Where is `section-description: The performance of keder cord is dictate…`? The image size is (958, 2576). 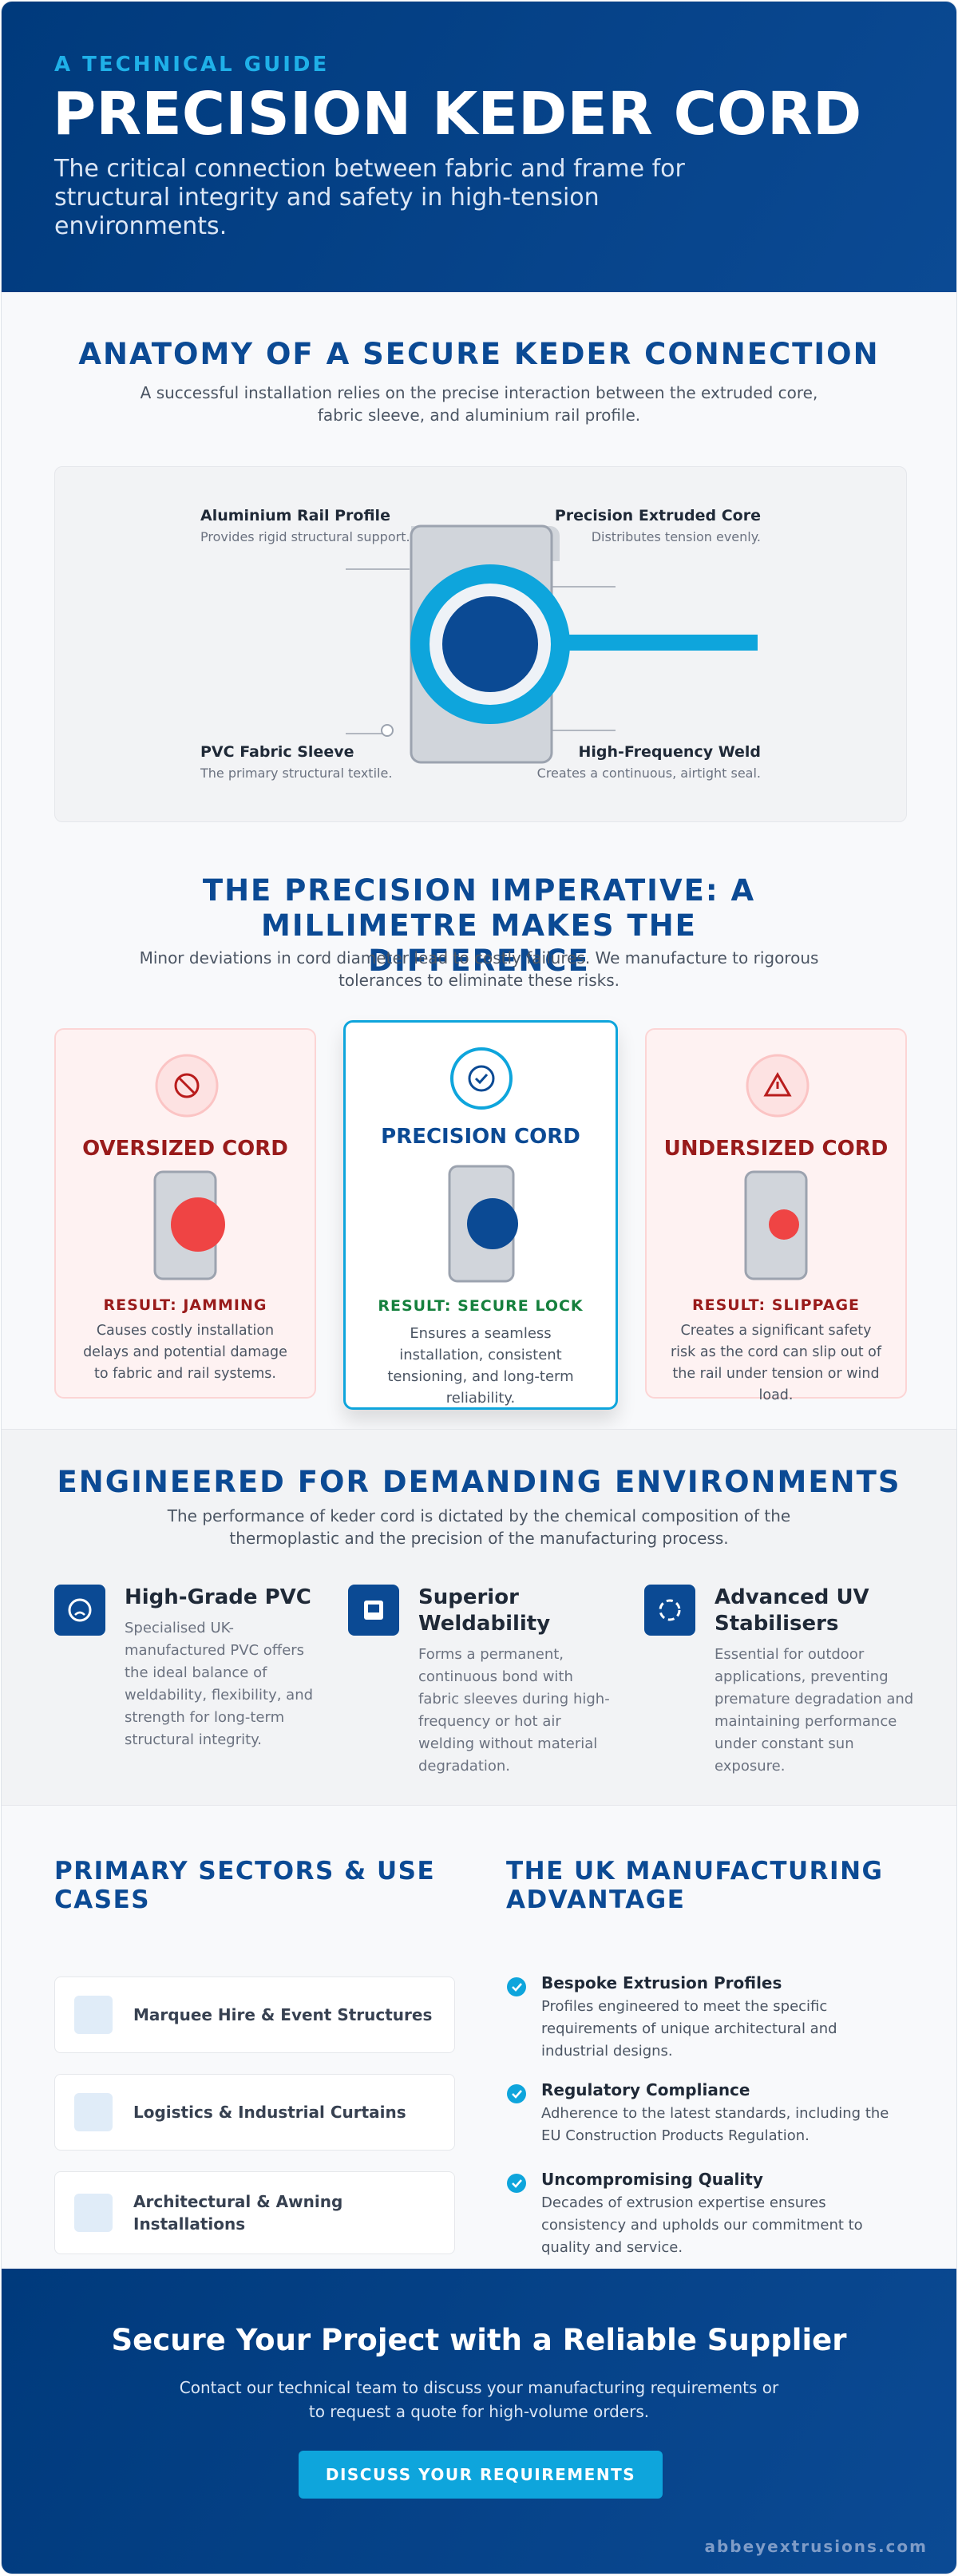 section-description: The performance of keder cord is dictate… is located at coordinates (479, 1527).